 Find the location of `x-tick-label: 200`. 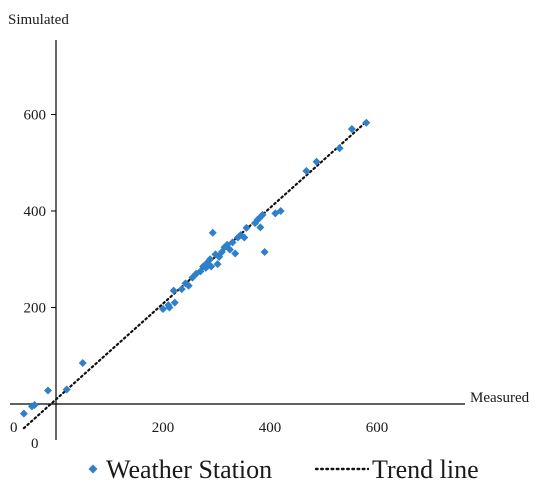

x-tick-label: 200 is located at coordinates (163, 428).